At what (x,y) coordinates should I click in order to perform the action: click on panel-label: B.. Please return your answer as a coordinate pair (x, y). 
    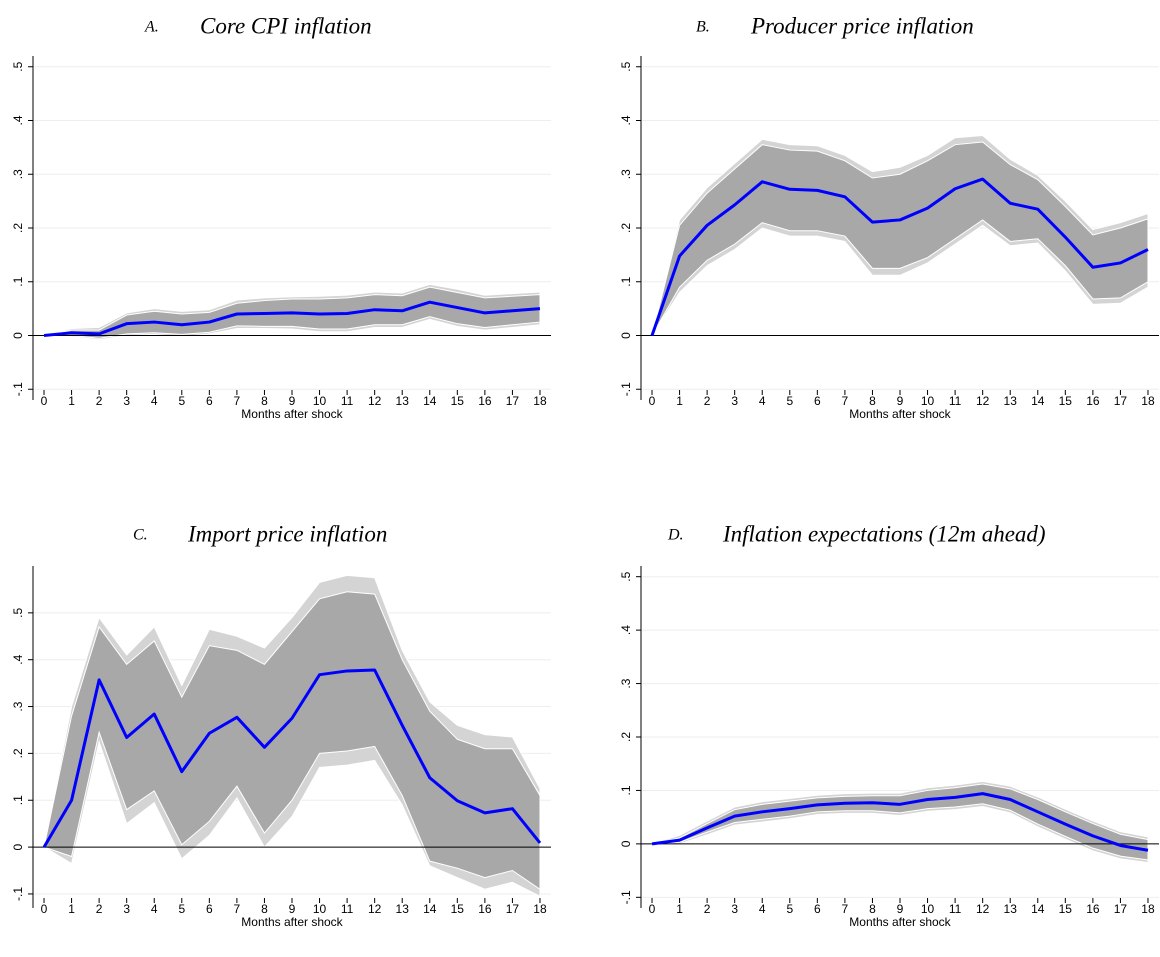
    Looking at the image, I should click on (703, 27).